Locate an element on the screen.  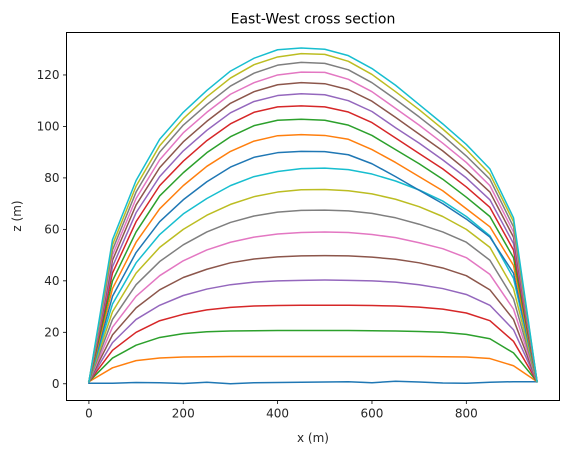
x-tick-label: 0 is located at coordinates (89, 414).